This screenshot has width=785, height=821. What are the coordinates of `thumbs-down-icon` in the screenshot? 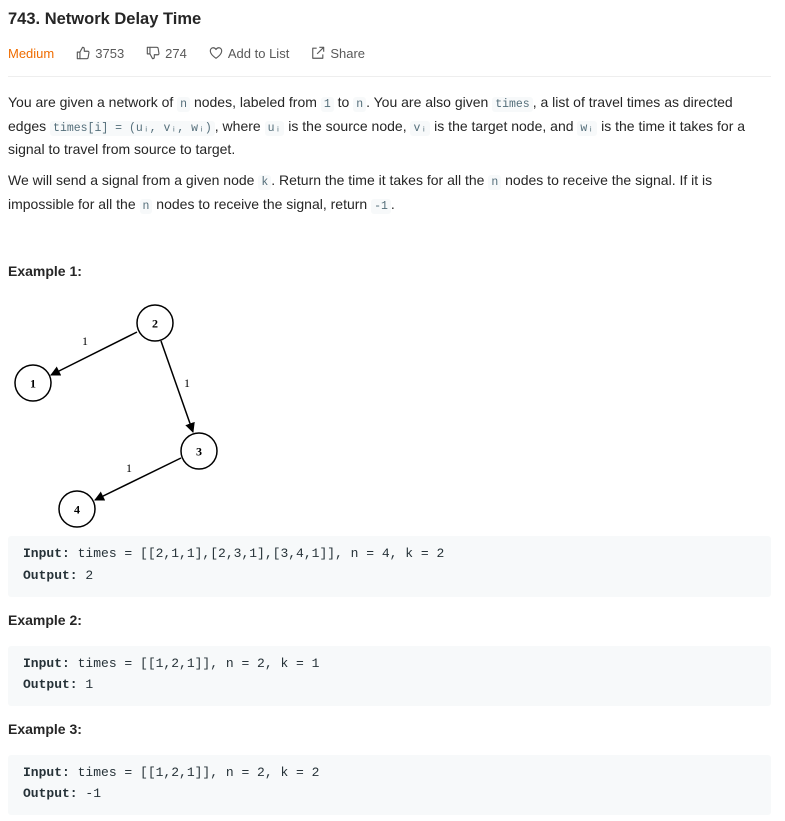 It's located at (153, 53).